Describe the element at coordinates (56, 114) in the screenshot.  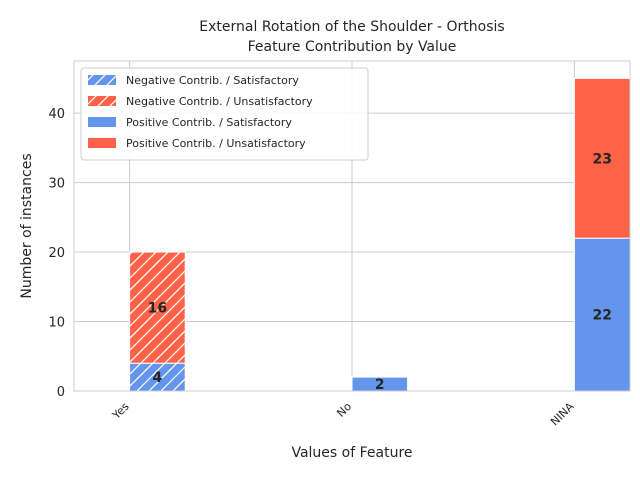
I see `y-tick-label: 40` at that location.